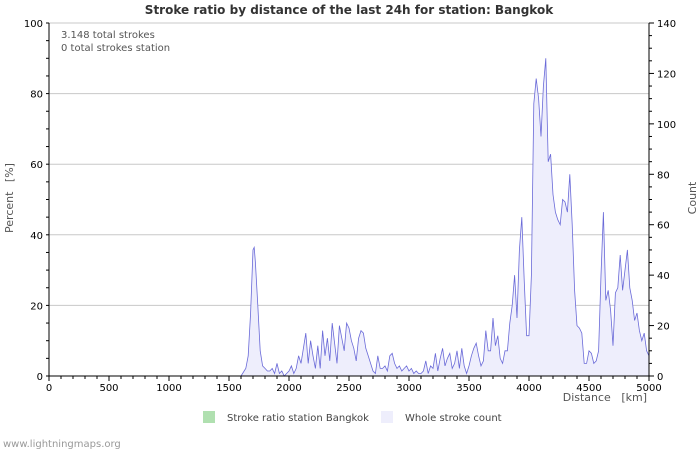 Image resolution: width=700 pixels, height=450 pixels. Describe the element at coordinates (36, 236) in the screenshot. I see `y-left-tick-label-40: 40` at that location.